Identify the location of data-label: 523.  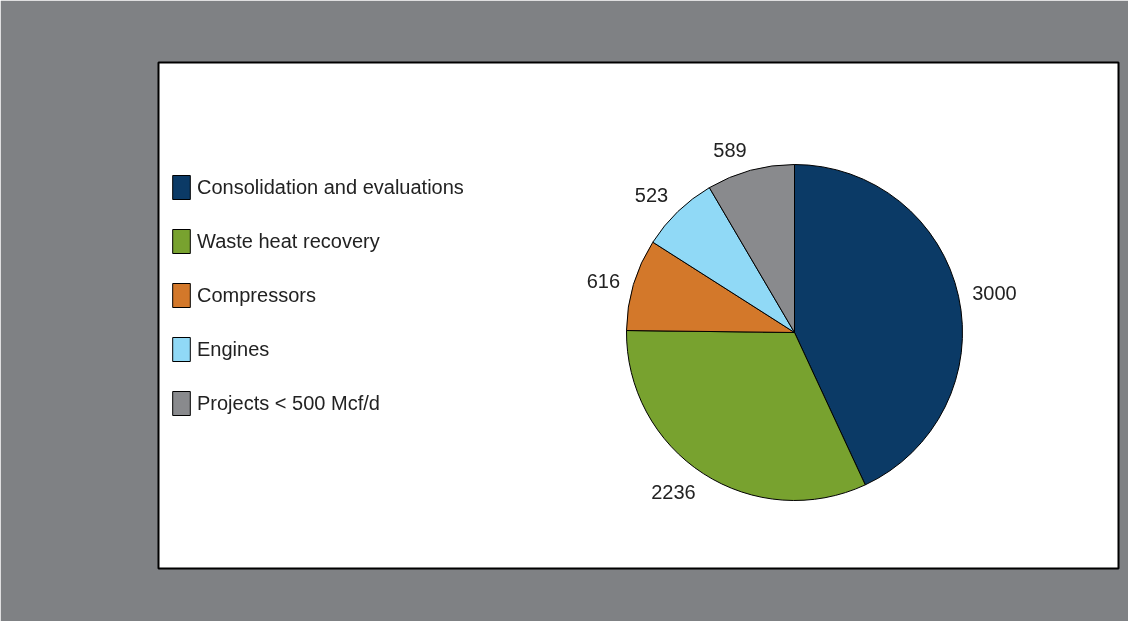
(651, 194).